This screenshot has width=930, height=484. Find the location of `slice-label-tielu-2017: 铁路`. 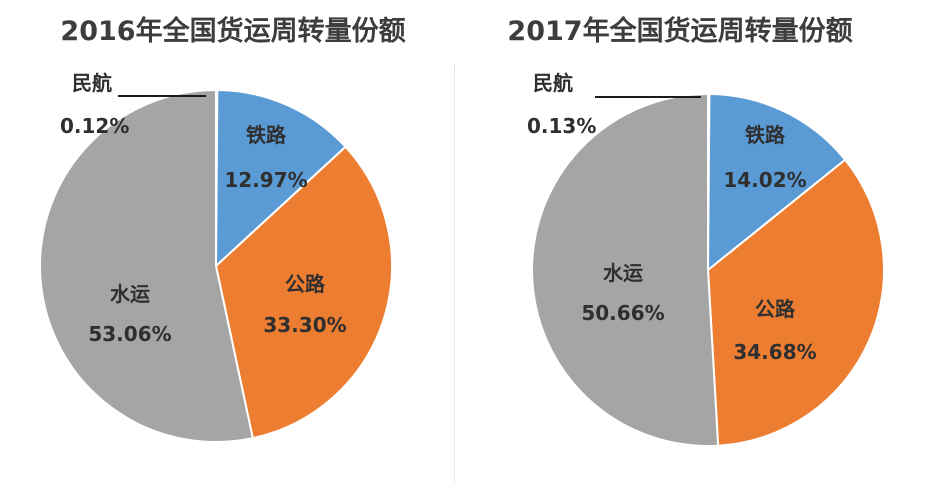

slice-label-tielu-2017: 铁路 is located at coordinates (765, 135).